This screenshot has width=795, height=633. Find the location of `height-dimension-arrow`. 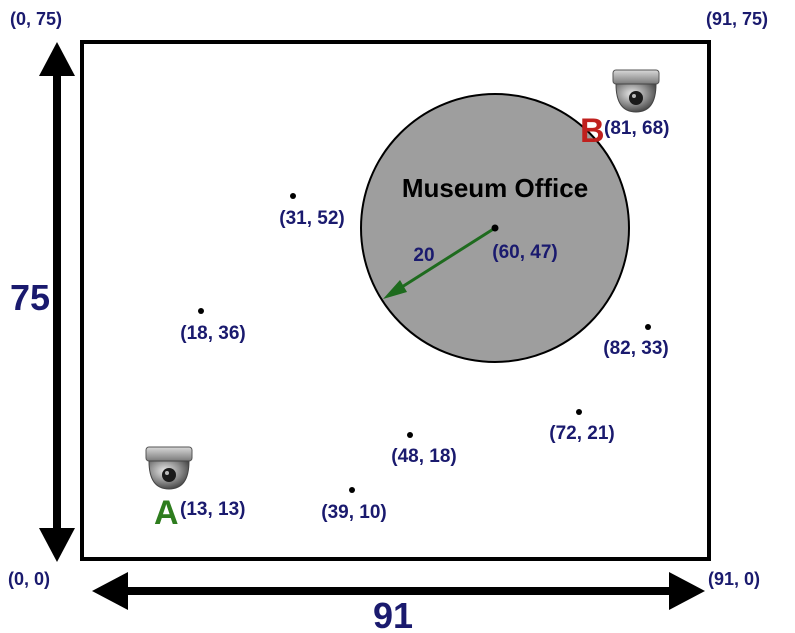

height-dimension-arrow is located at coordinates (57, 302).